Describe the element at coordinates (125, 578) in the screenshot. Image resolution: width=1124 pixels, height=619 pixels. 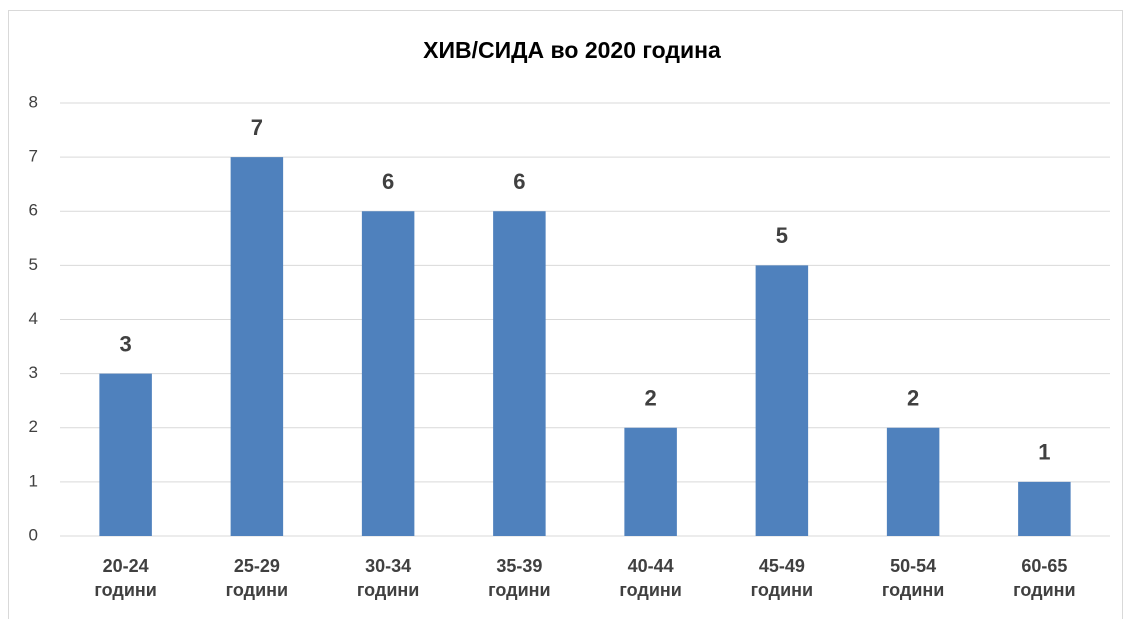
I see `x-tick-label: 20-24 години` at that location.